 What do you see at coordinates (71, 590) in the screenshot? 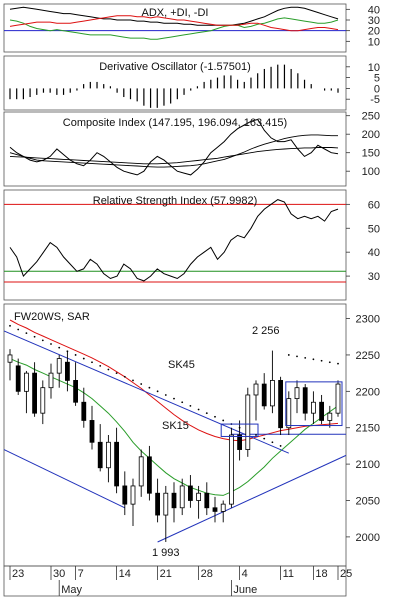
I see `month-label: May` at bounding box center [71, 590].